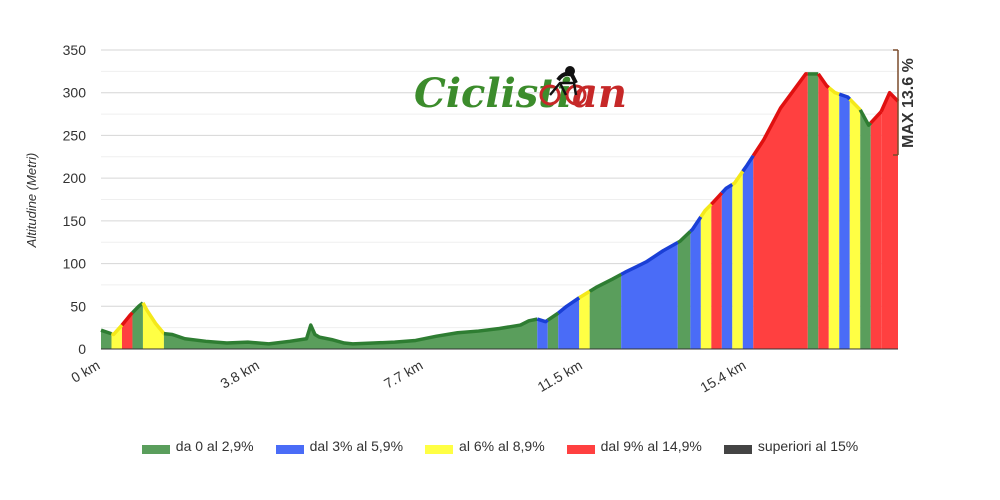 This screenshot has width=1000, height=500. I want to click on svg-text: Ciclistian, so click(520, 93).